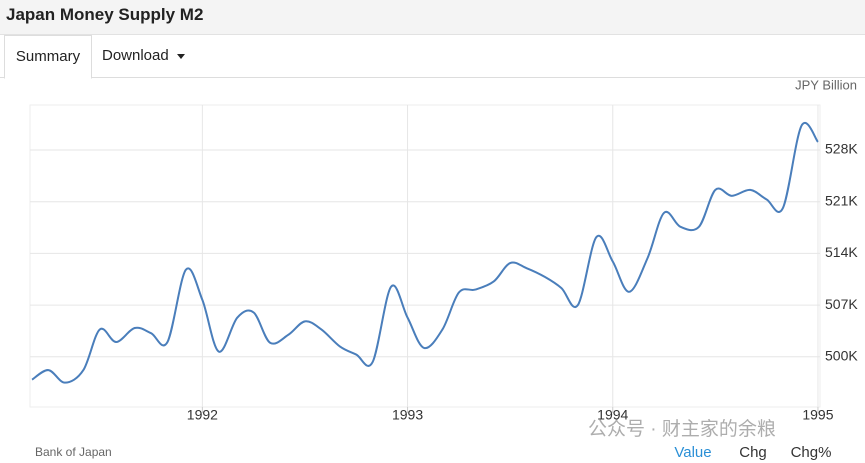 The height and width of the screenshot is (463, 865). Describe the element at coordinates (432, 17) in the screenshot. I see `header-bar: Japan Money Supply M2` at that location.